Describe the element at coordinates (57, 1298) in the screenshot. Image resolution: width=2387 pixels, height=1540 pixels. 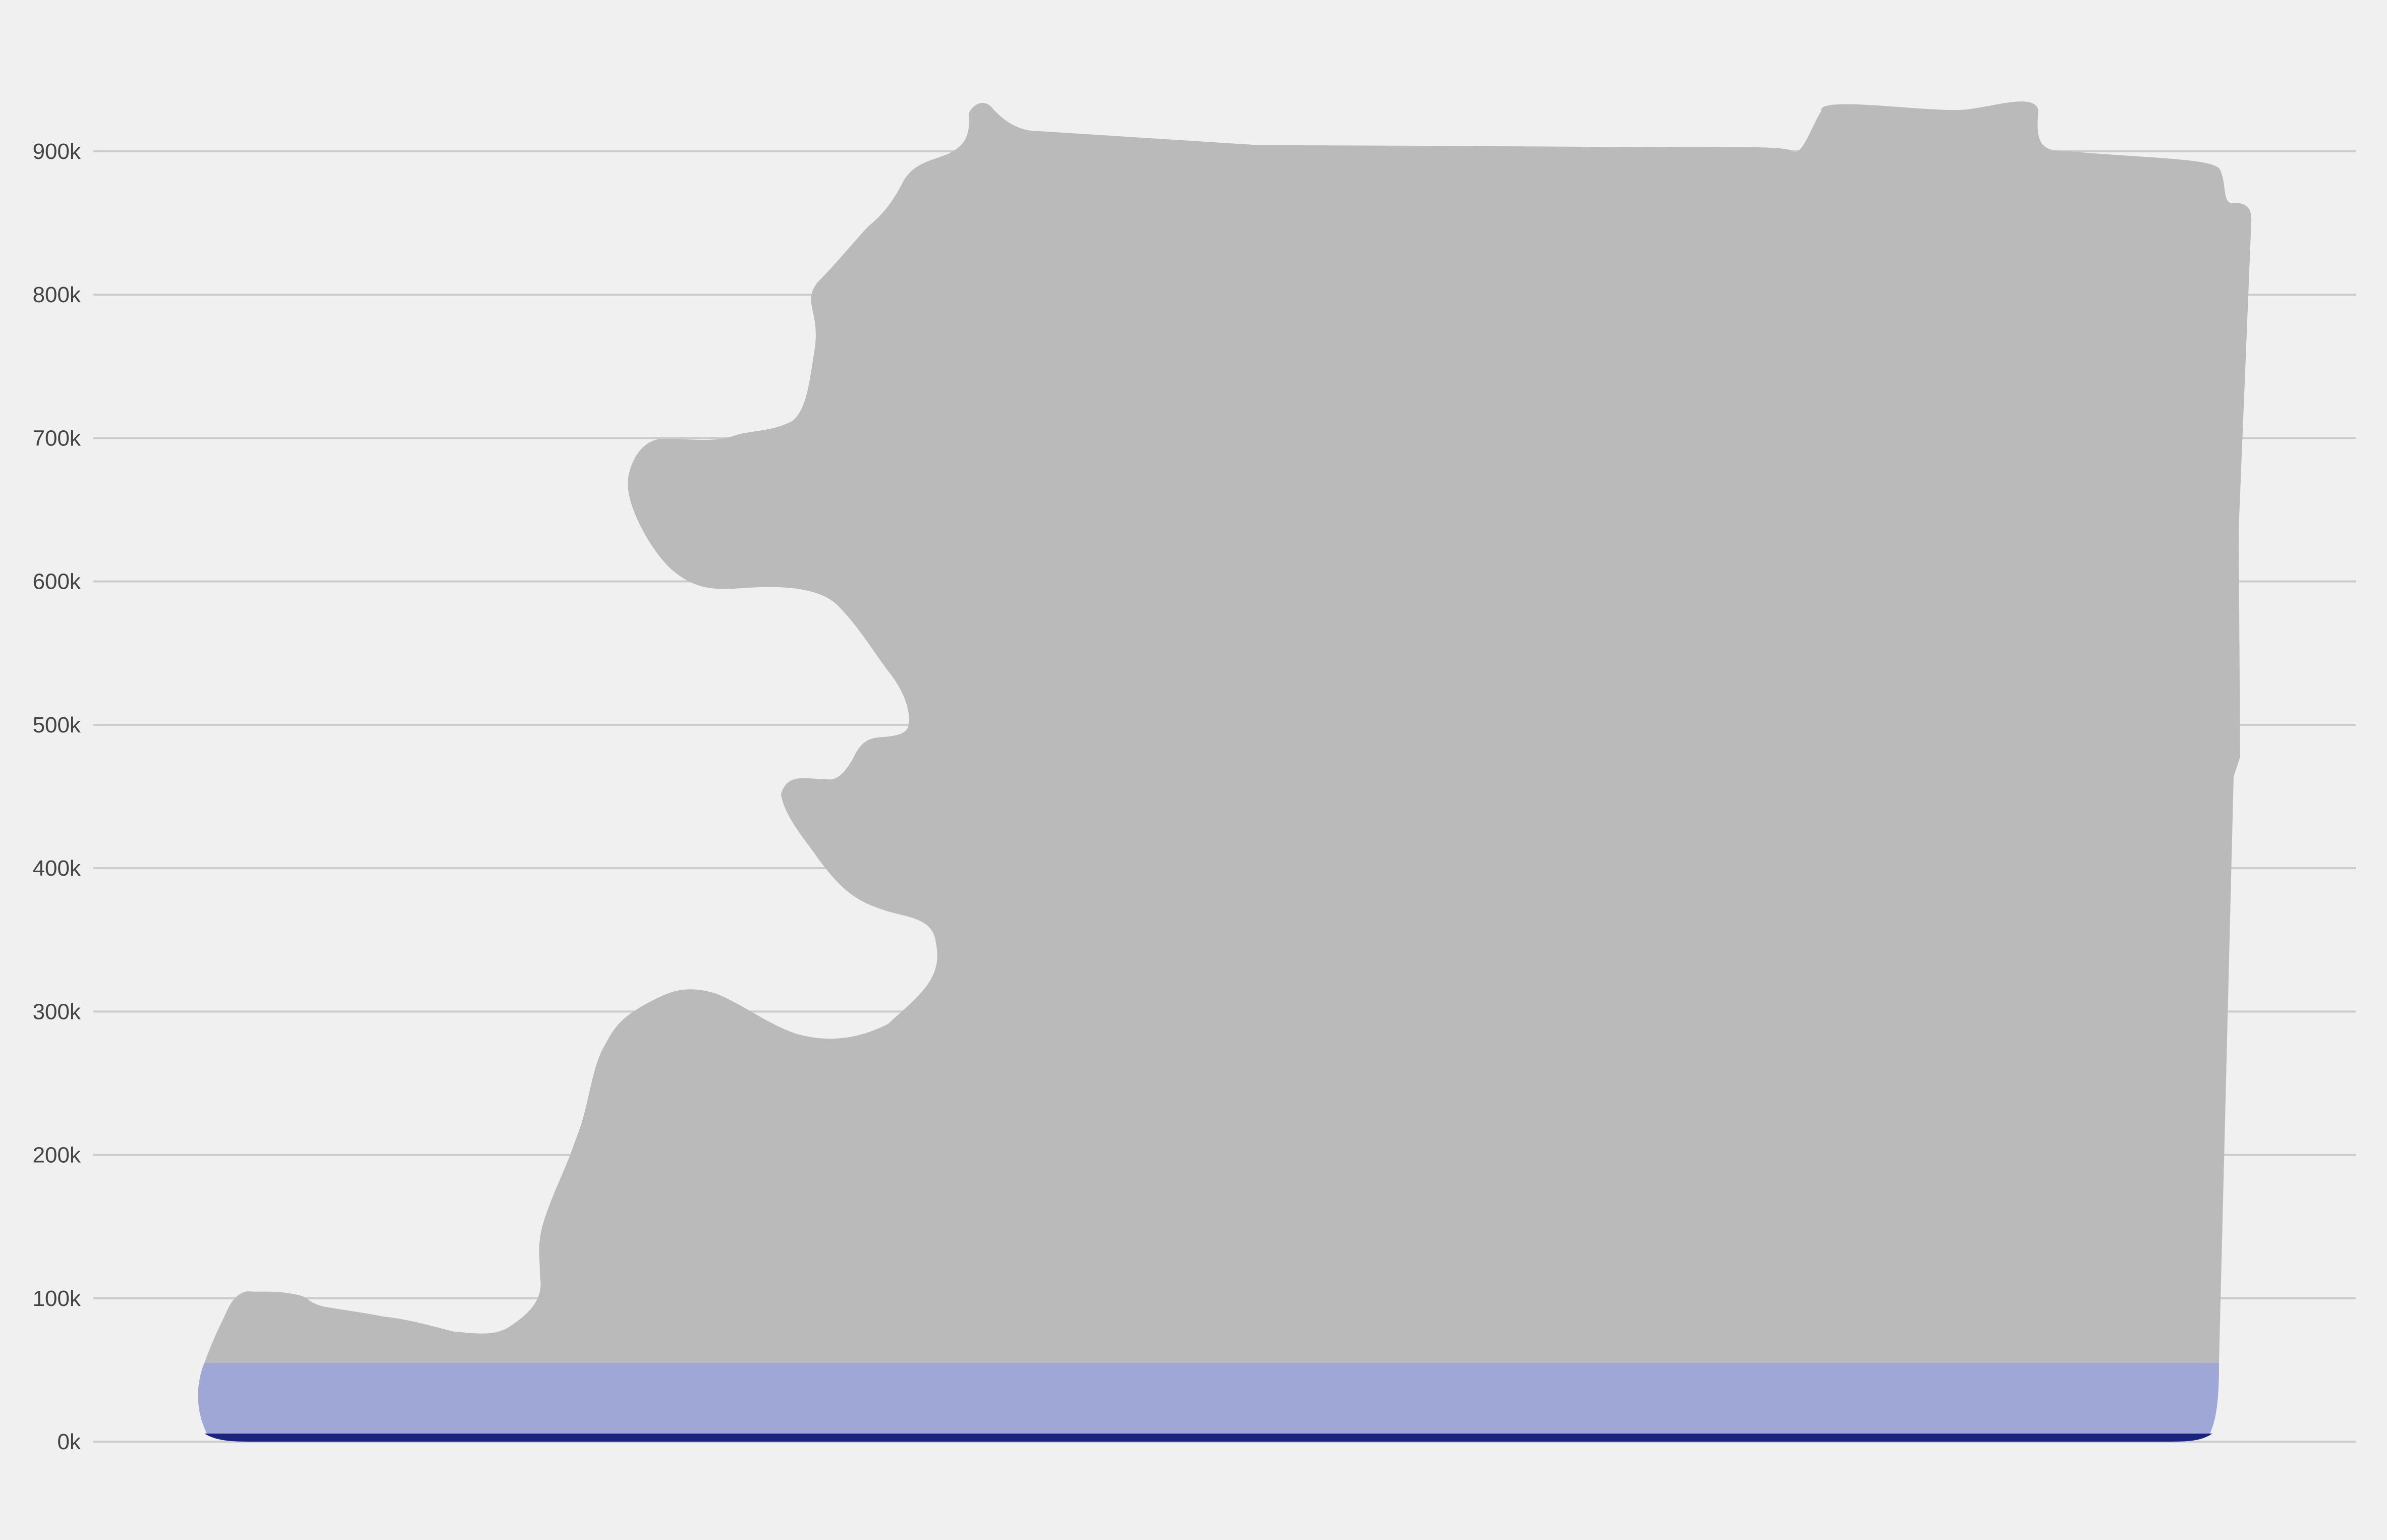
I see `y-tick-label-1: 100k` at that location.